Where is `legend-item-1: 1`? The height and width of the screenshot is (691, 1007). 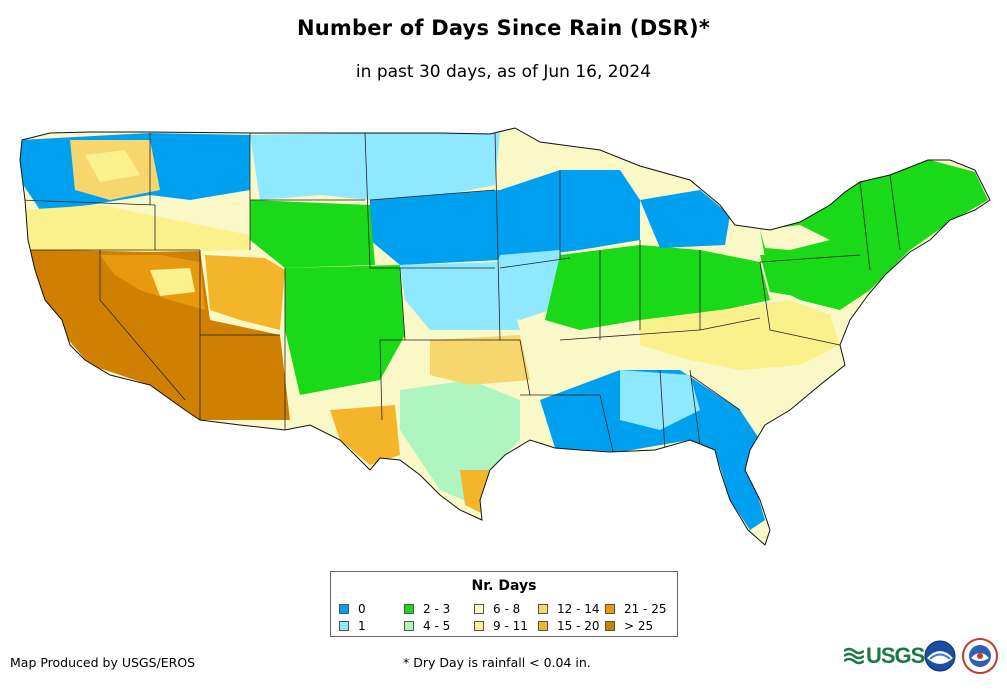 legend-item-1: 1 is located at coordinates (352, 626).